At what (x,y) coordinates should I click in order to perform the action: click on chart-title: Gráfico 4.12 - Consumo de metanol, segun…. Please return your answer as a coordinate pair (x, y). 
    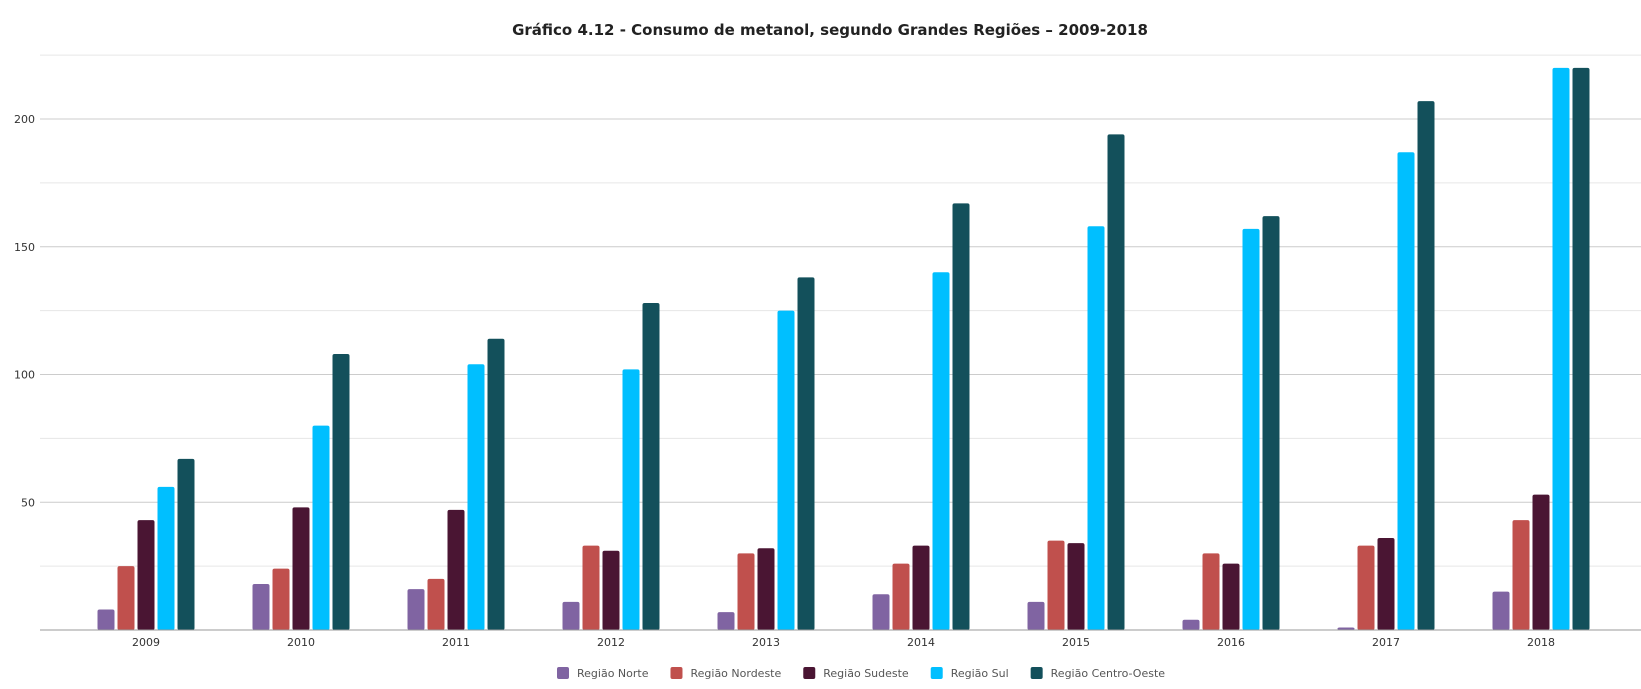
    Looking at the image, I should click on (830, 30).